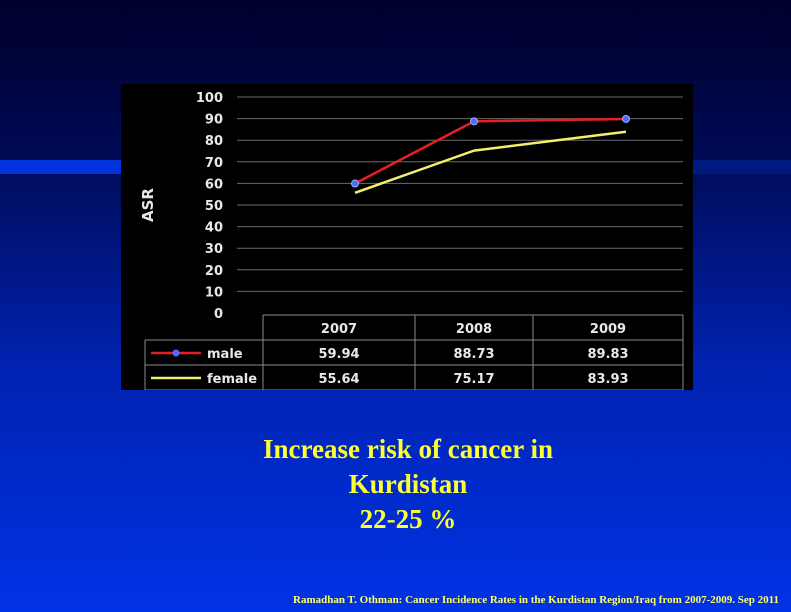  I want to click on table-value: 59.94, so click(338, 354).